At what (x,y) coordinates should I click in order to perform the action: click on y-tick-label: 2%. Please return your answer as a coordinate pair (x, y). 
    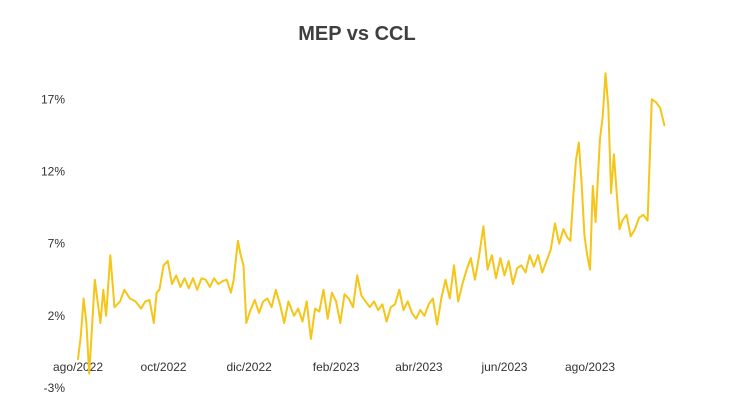
    Looking at the image, I should click on (57, 316).